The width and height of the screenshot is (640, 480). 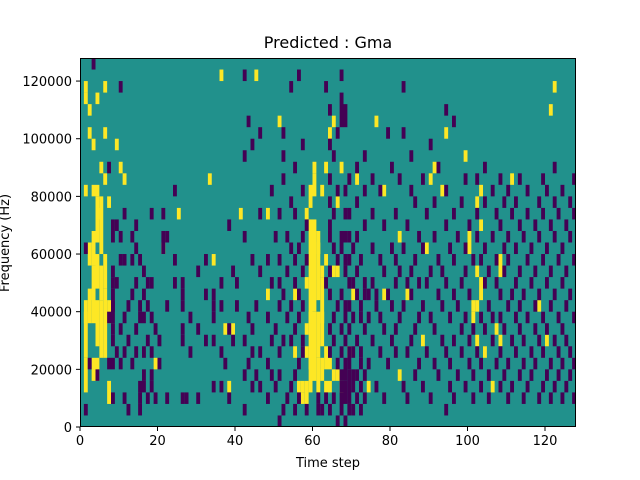 What do you see at coordinates (545, 441) in the screenshot?
I see `x-tick-label: 120` at bounding box center [545, 441].